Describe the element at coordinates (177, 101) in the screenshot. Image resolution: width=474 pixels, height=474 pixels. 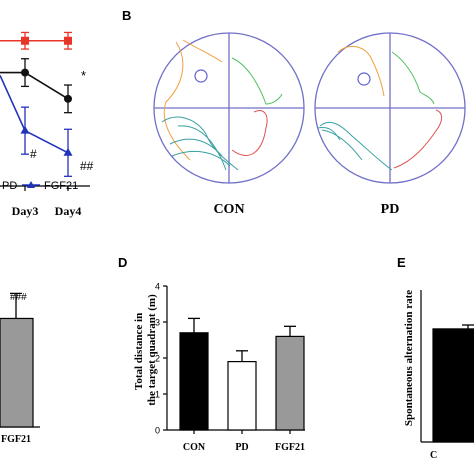
I see `maze-con-track-orange` at that location.